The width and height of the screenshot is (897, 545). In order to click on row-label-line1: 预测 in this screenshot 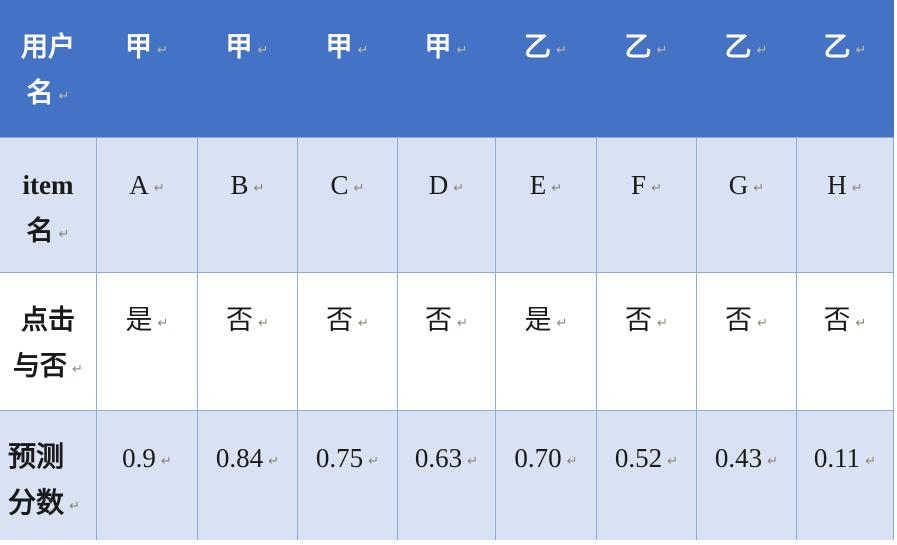, I will do `click(36, 457)`.